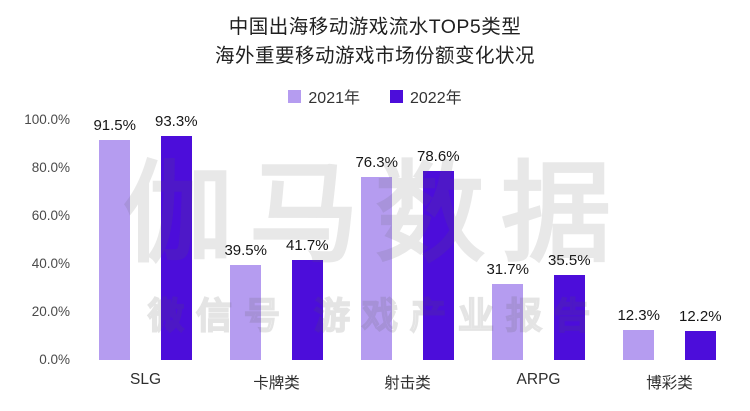  I want to click on bar-column: 12.2%, so click(700, 334).